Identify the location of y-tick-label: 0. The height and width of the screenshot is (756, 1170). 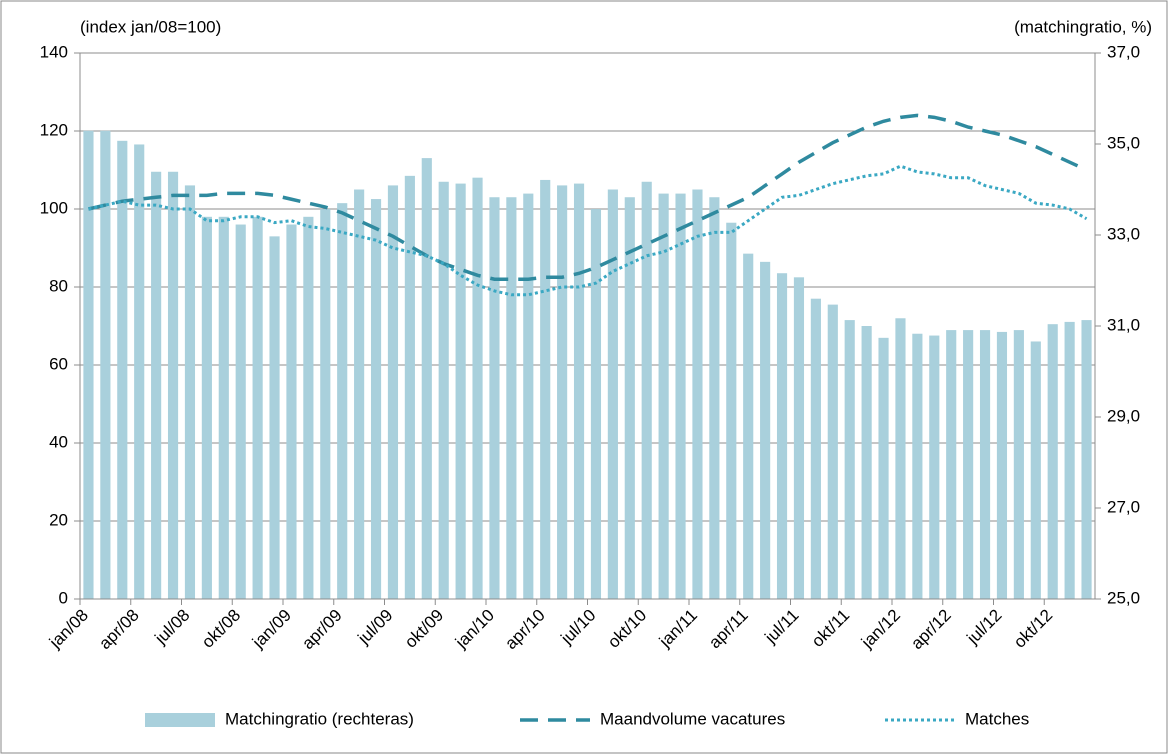
(63, 597).